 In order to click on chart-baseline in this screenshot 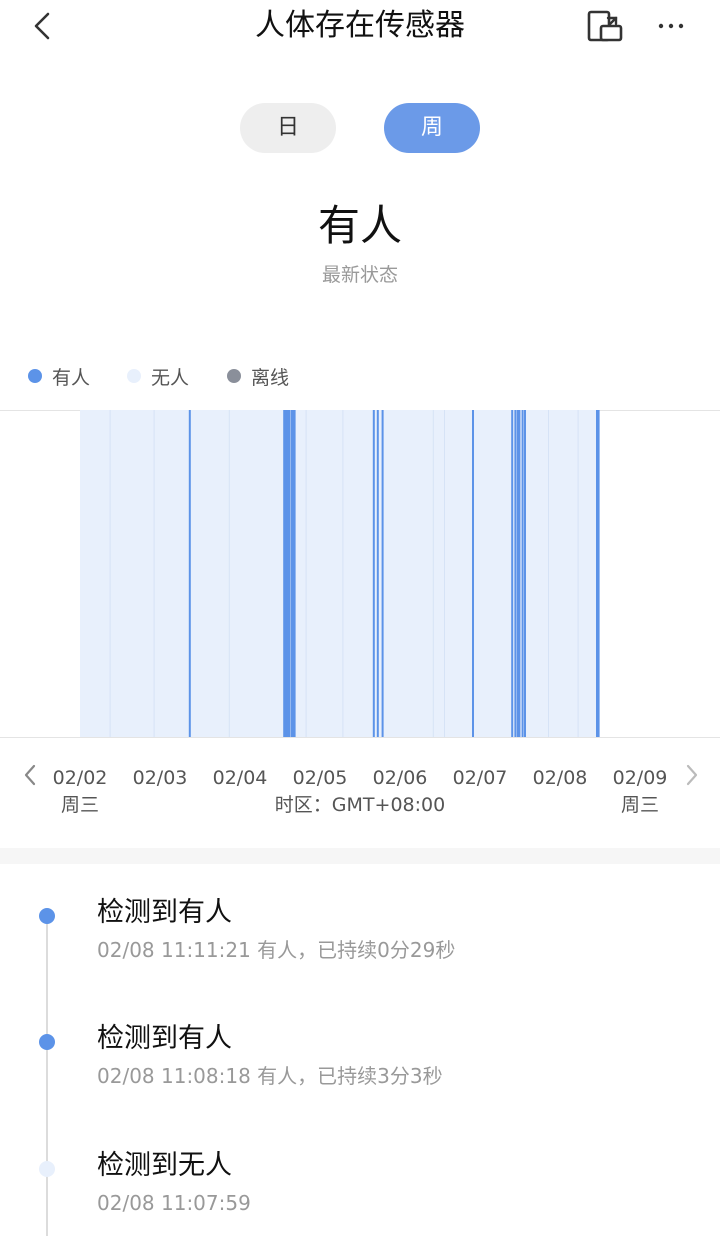, I will do `click(360, 737)`.